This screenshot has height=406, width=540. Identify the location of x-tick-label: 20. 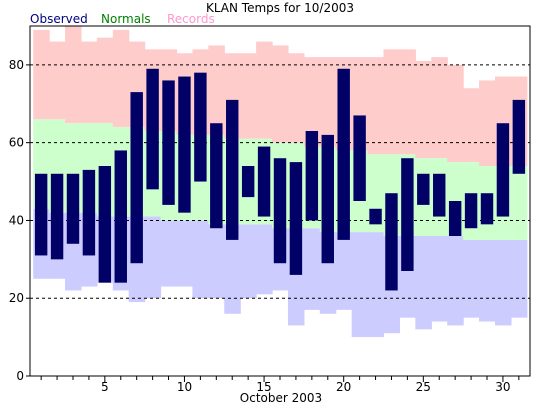
(343, 387).